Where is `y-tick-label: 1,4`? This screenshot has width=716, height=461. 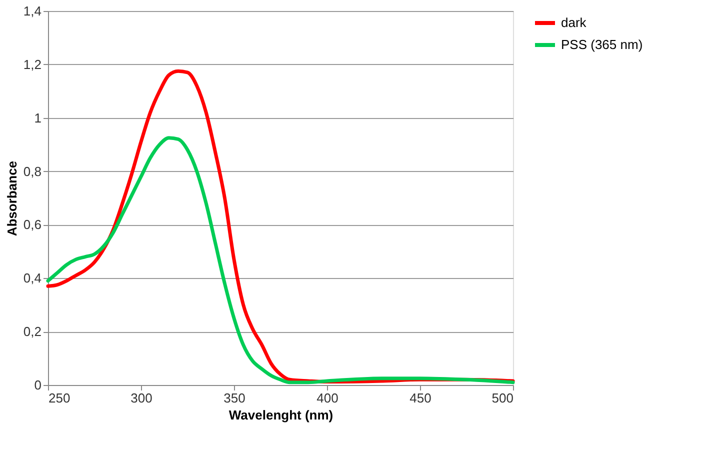 y-tick-label: 1,4 is located at coordinates (32, 11).